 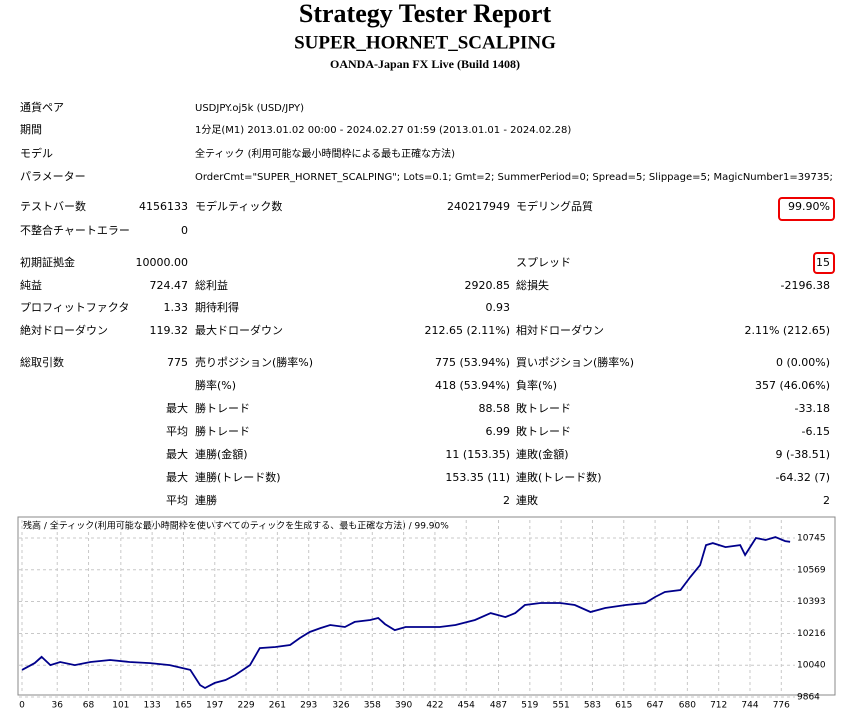 What do you see at coordinates (532, 285) in the screenshot?
I see `stat-label: 総損失` at bounding box center [532, 285].